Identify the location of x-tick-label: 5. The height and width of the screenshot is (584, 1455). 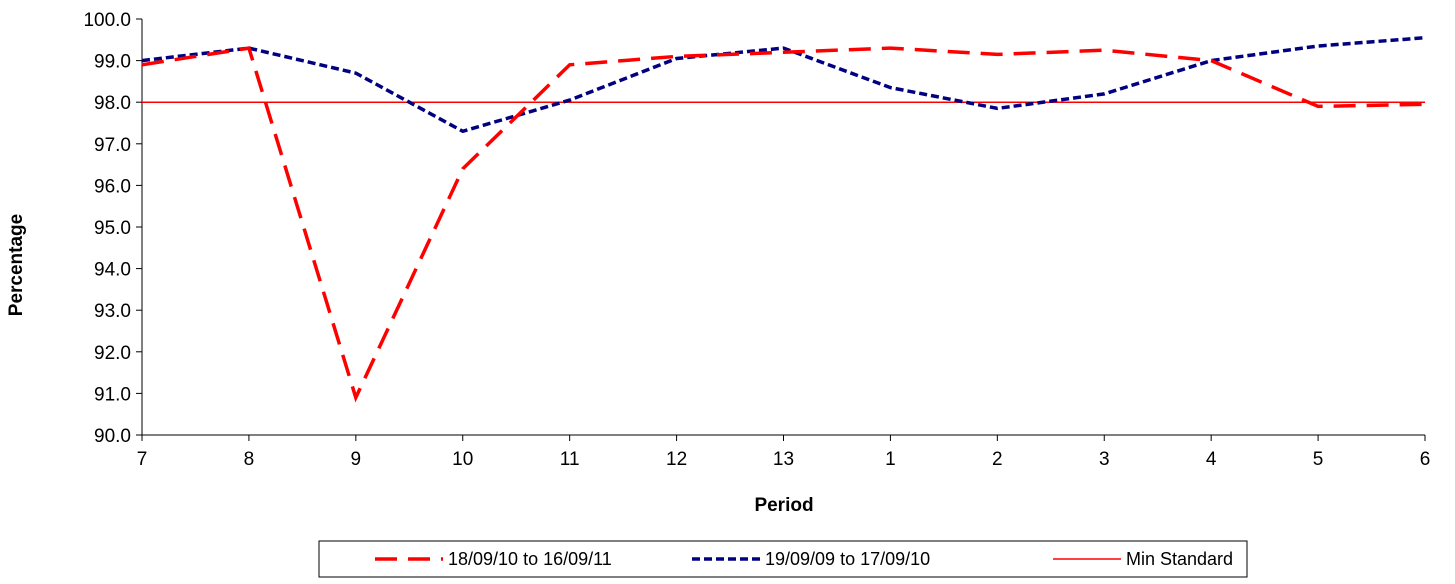
(1318, 459).